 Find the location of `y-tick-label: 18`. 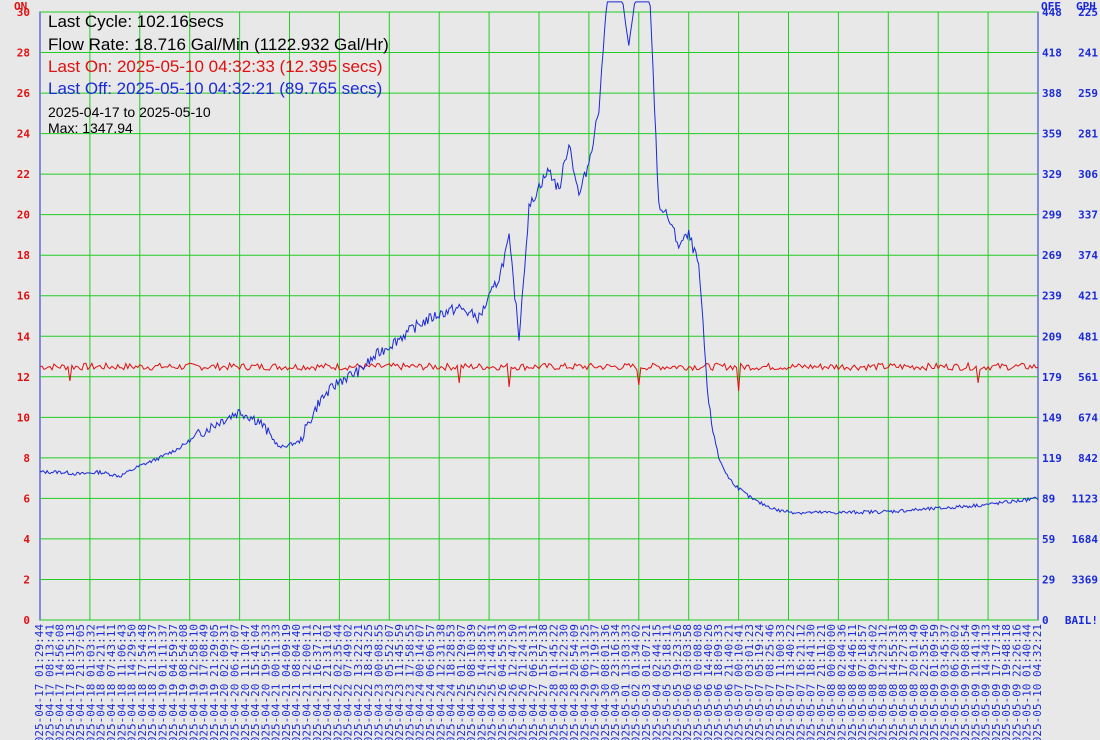

y-tick-label: 18 is located at coordinates (23, 255).